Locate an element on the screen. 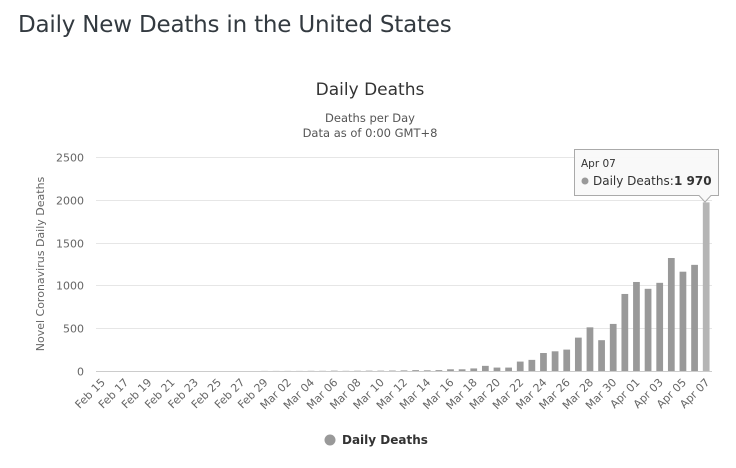  legend-marker is located at coordinates (330, 440).